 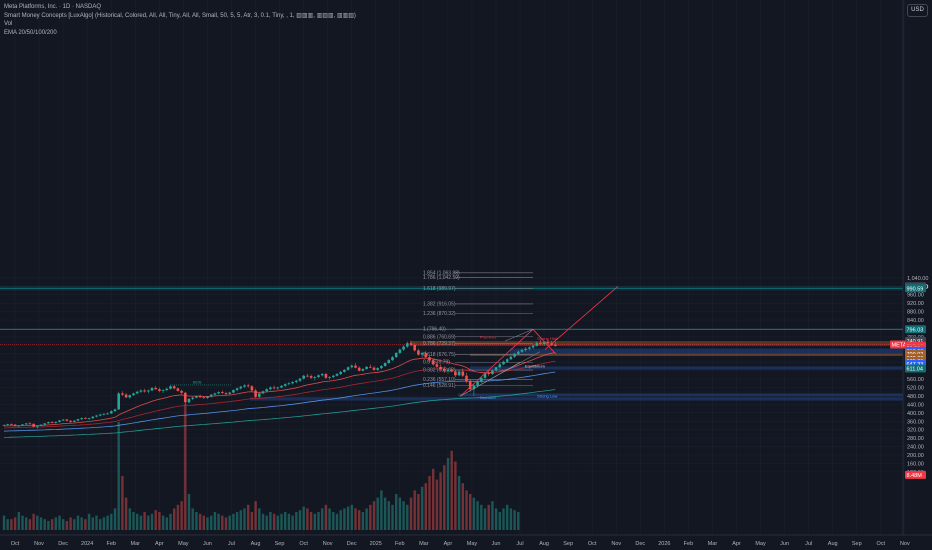 What do you see at coordinates (256, 544) in the screenshot?
I see `time-tick-label: Aug` at bounding box center [256, 544].